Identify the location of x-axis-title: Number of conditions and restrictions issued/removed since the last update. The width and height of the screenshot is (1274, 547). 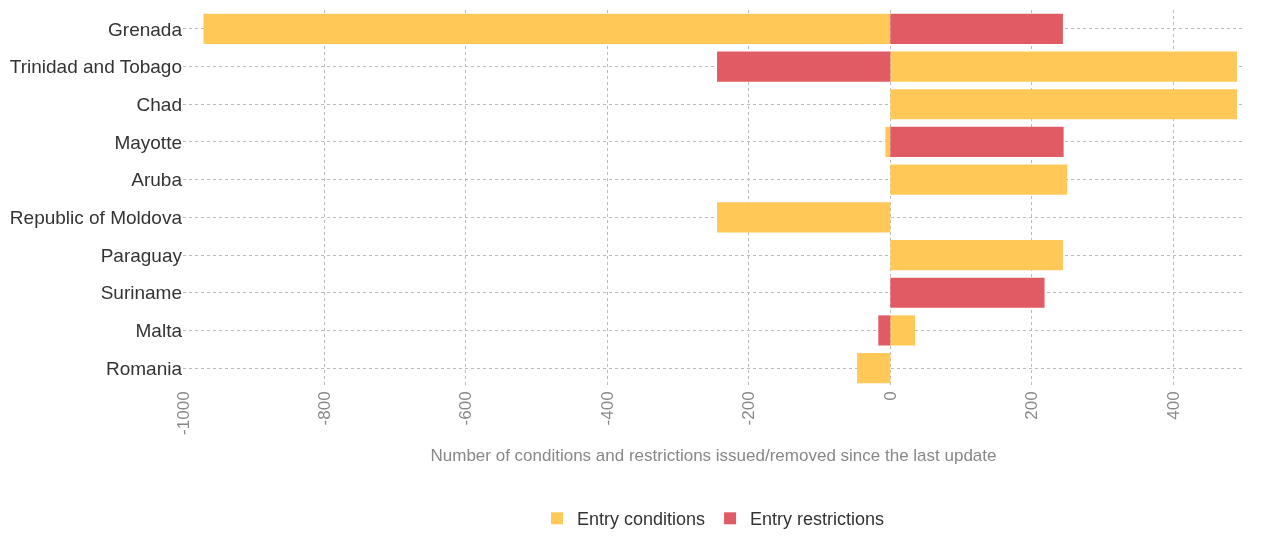
(713, 456).